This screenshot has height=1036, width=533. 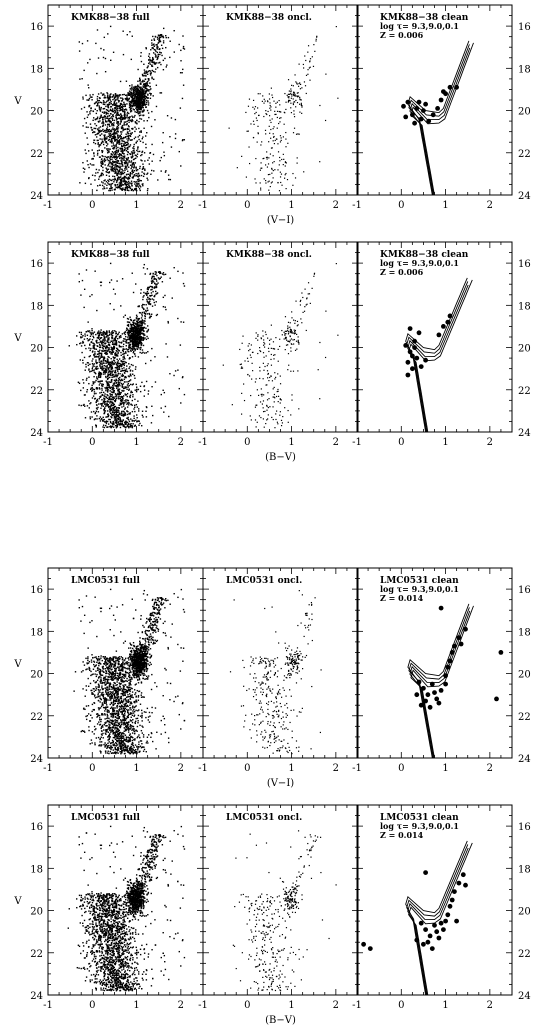 I want to click on y-tick-label: 20, so click(x=36, y=112).